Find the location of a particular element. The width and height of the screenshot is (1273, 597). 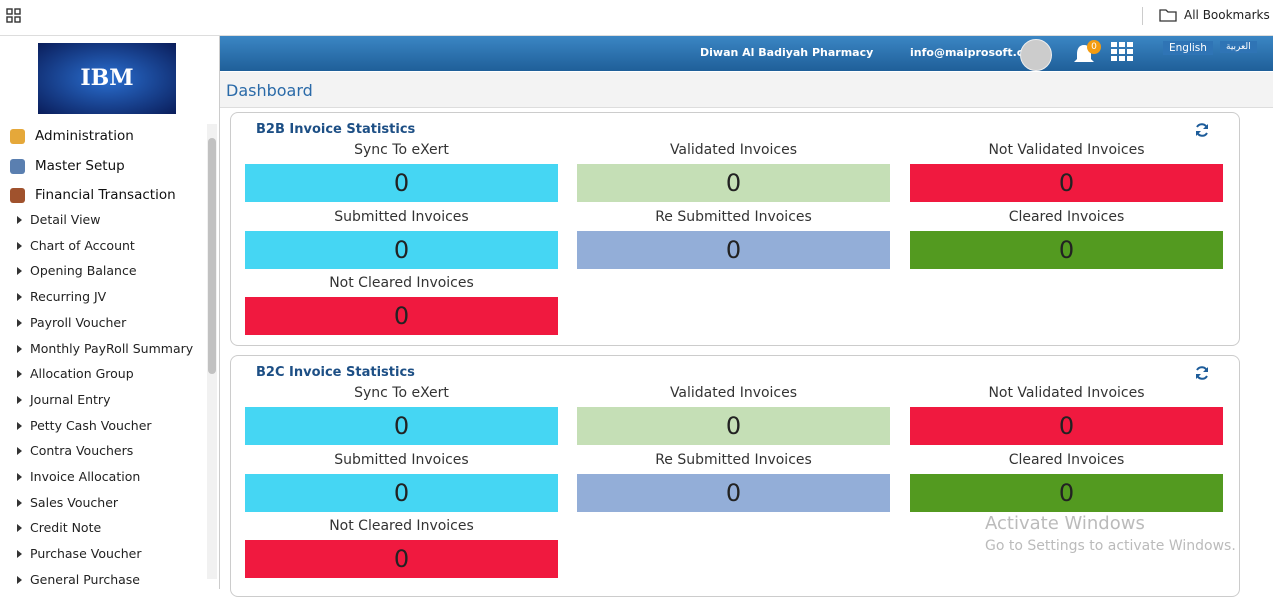

menu-section: Financial Transaction is located at coordinates (105, 195).